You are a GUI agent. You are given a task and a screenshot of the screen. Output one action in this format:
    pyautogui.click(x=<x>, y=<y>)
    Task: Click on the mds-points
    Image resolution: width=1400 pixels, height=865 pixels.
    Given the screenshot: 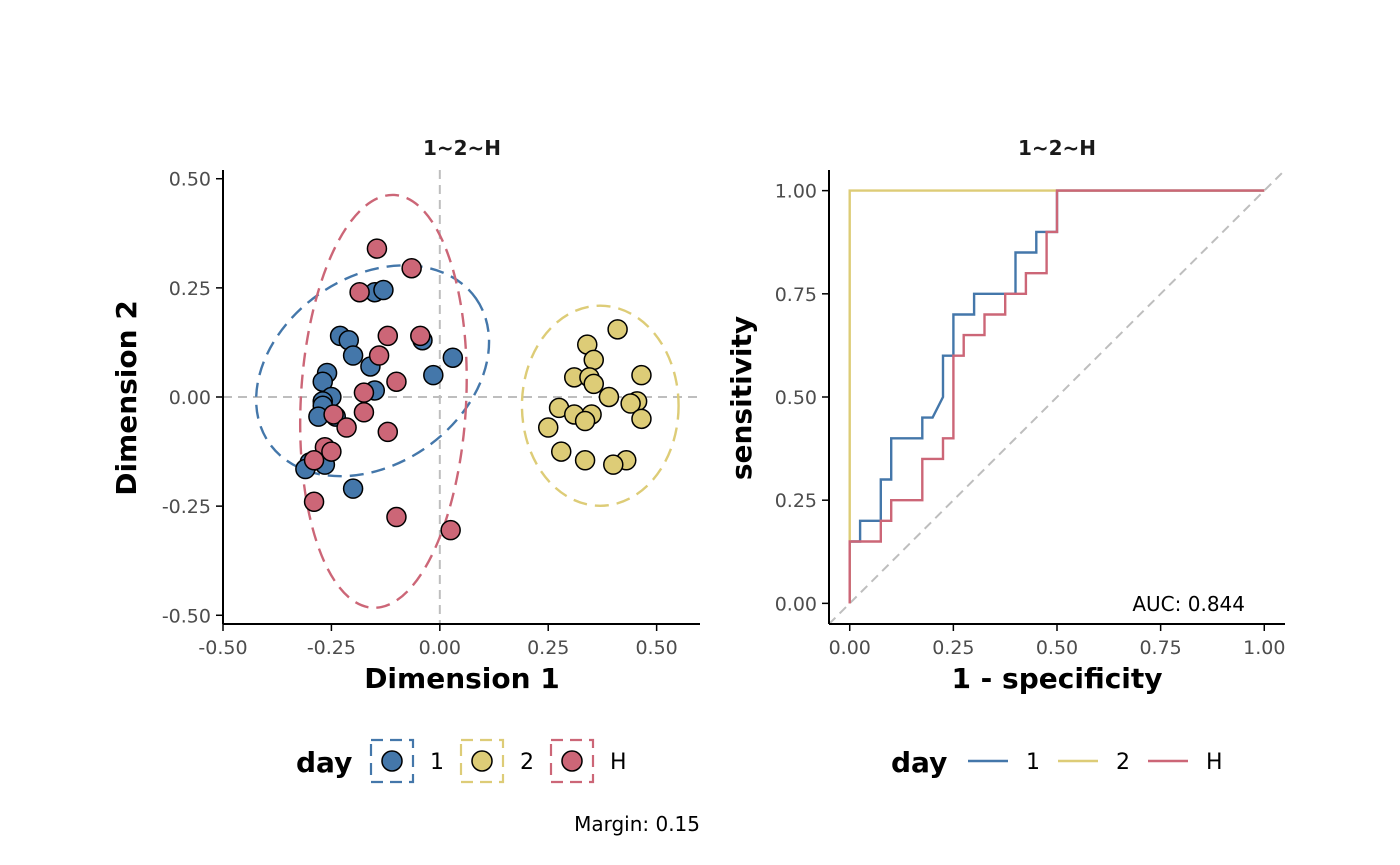 What is the action you would take?
    pyautogui.click(x=473, y=389)
    